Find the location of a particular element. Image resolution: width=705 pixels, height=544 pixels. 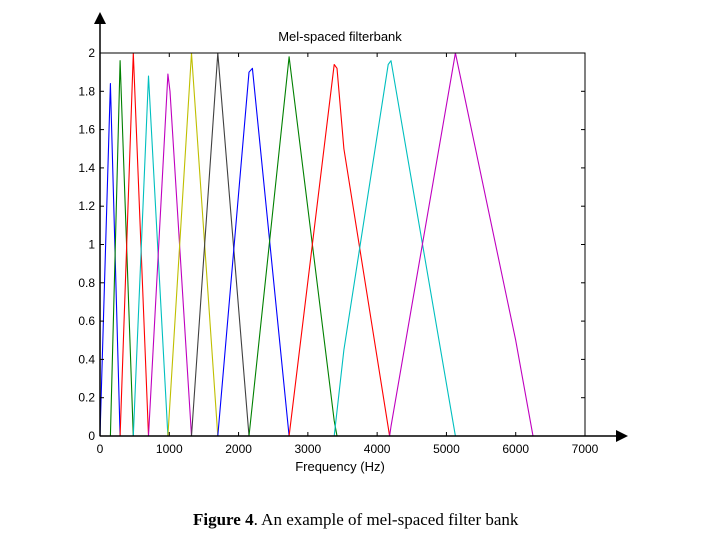

x-tick-label: 0 is located at coordinates (100, 449).